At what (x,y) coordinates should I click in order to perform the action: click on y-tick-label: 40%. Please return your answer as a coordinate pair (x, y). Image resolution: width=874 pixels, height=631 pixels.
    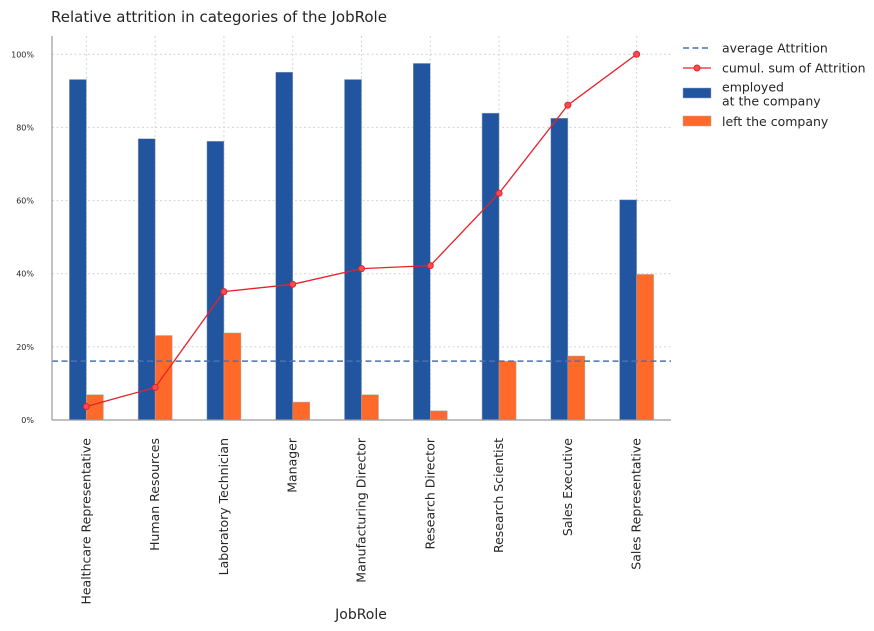
    Looking at the image, I should click on (25, 274).